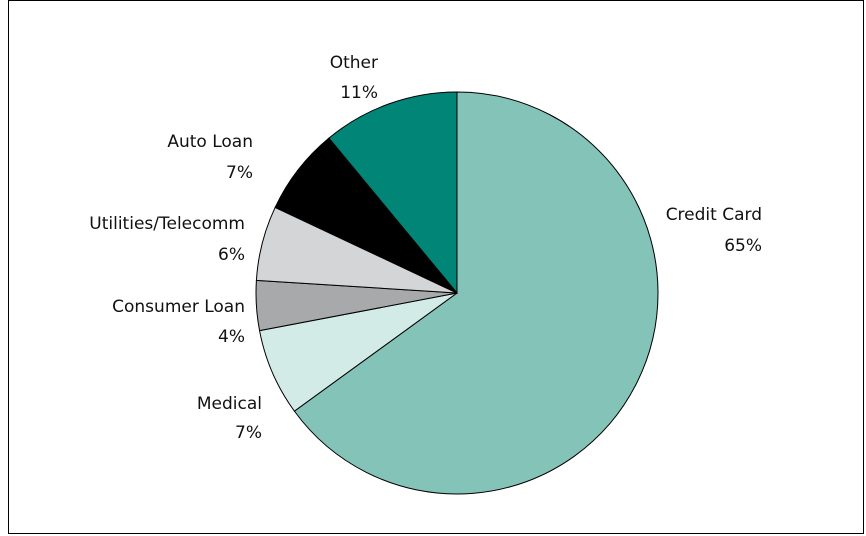  What do you see at coordinates (231, 337) in the screenshot?
I see `slice-percent-label: 4%` at bounding box center [231, 337].